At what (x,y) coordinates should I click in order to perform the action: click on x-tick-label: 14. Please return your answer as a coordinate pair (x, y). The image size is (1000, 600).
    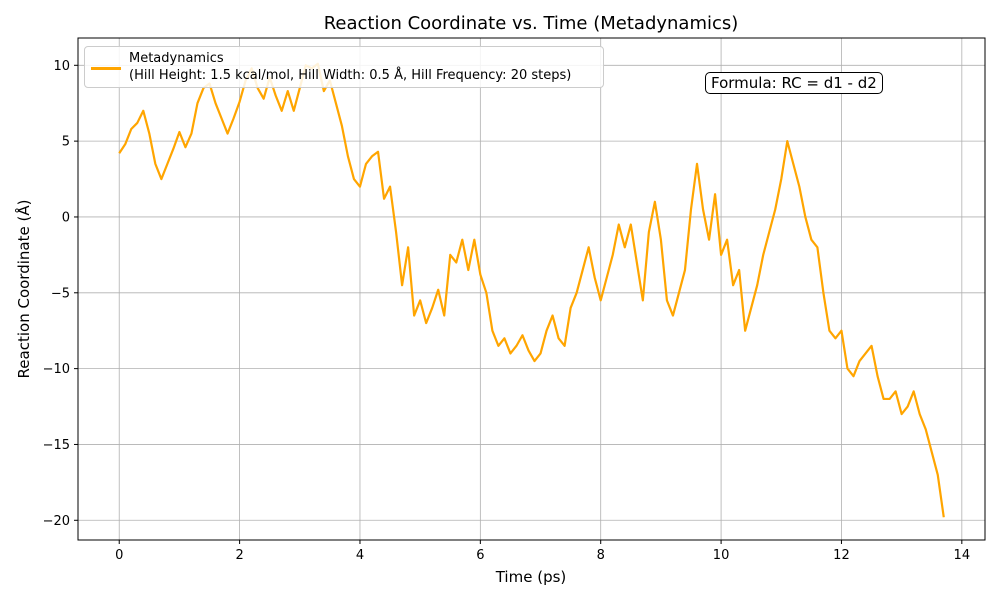
    Looking at the image, I should click on (962, 555).